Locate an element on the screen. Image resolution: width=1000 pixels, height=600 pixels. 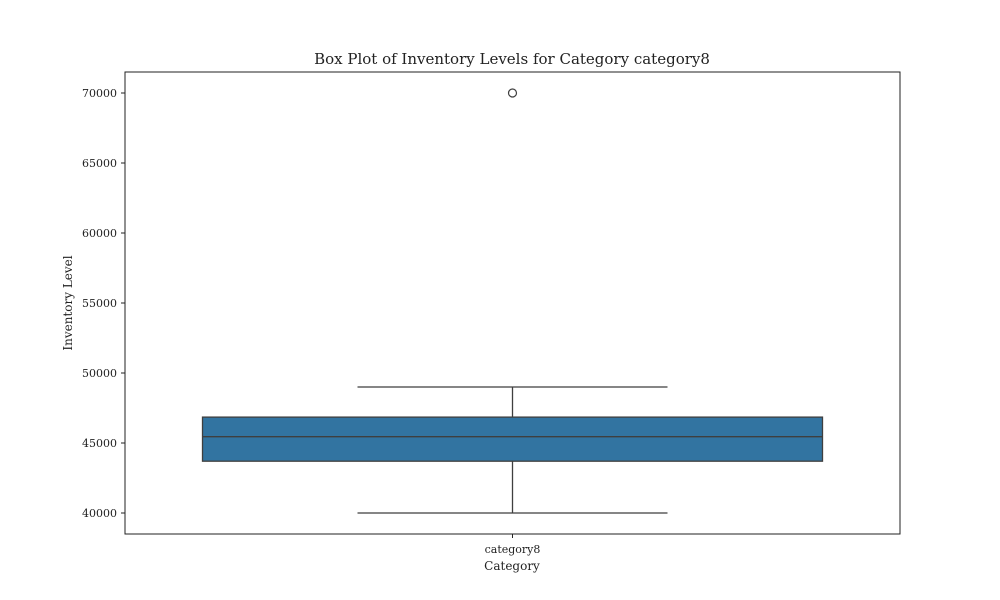
y-tick-label: 50000 is located at coordinates (99, 373).